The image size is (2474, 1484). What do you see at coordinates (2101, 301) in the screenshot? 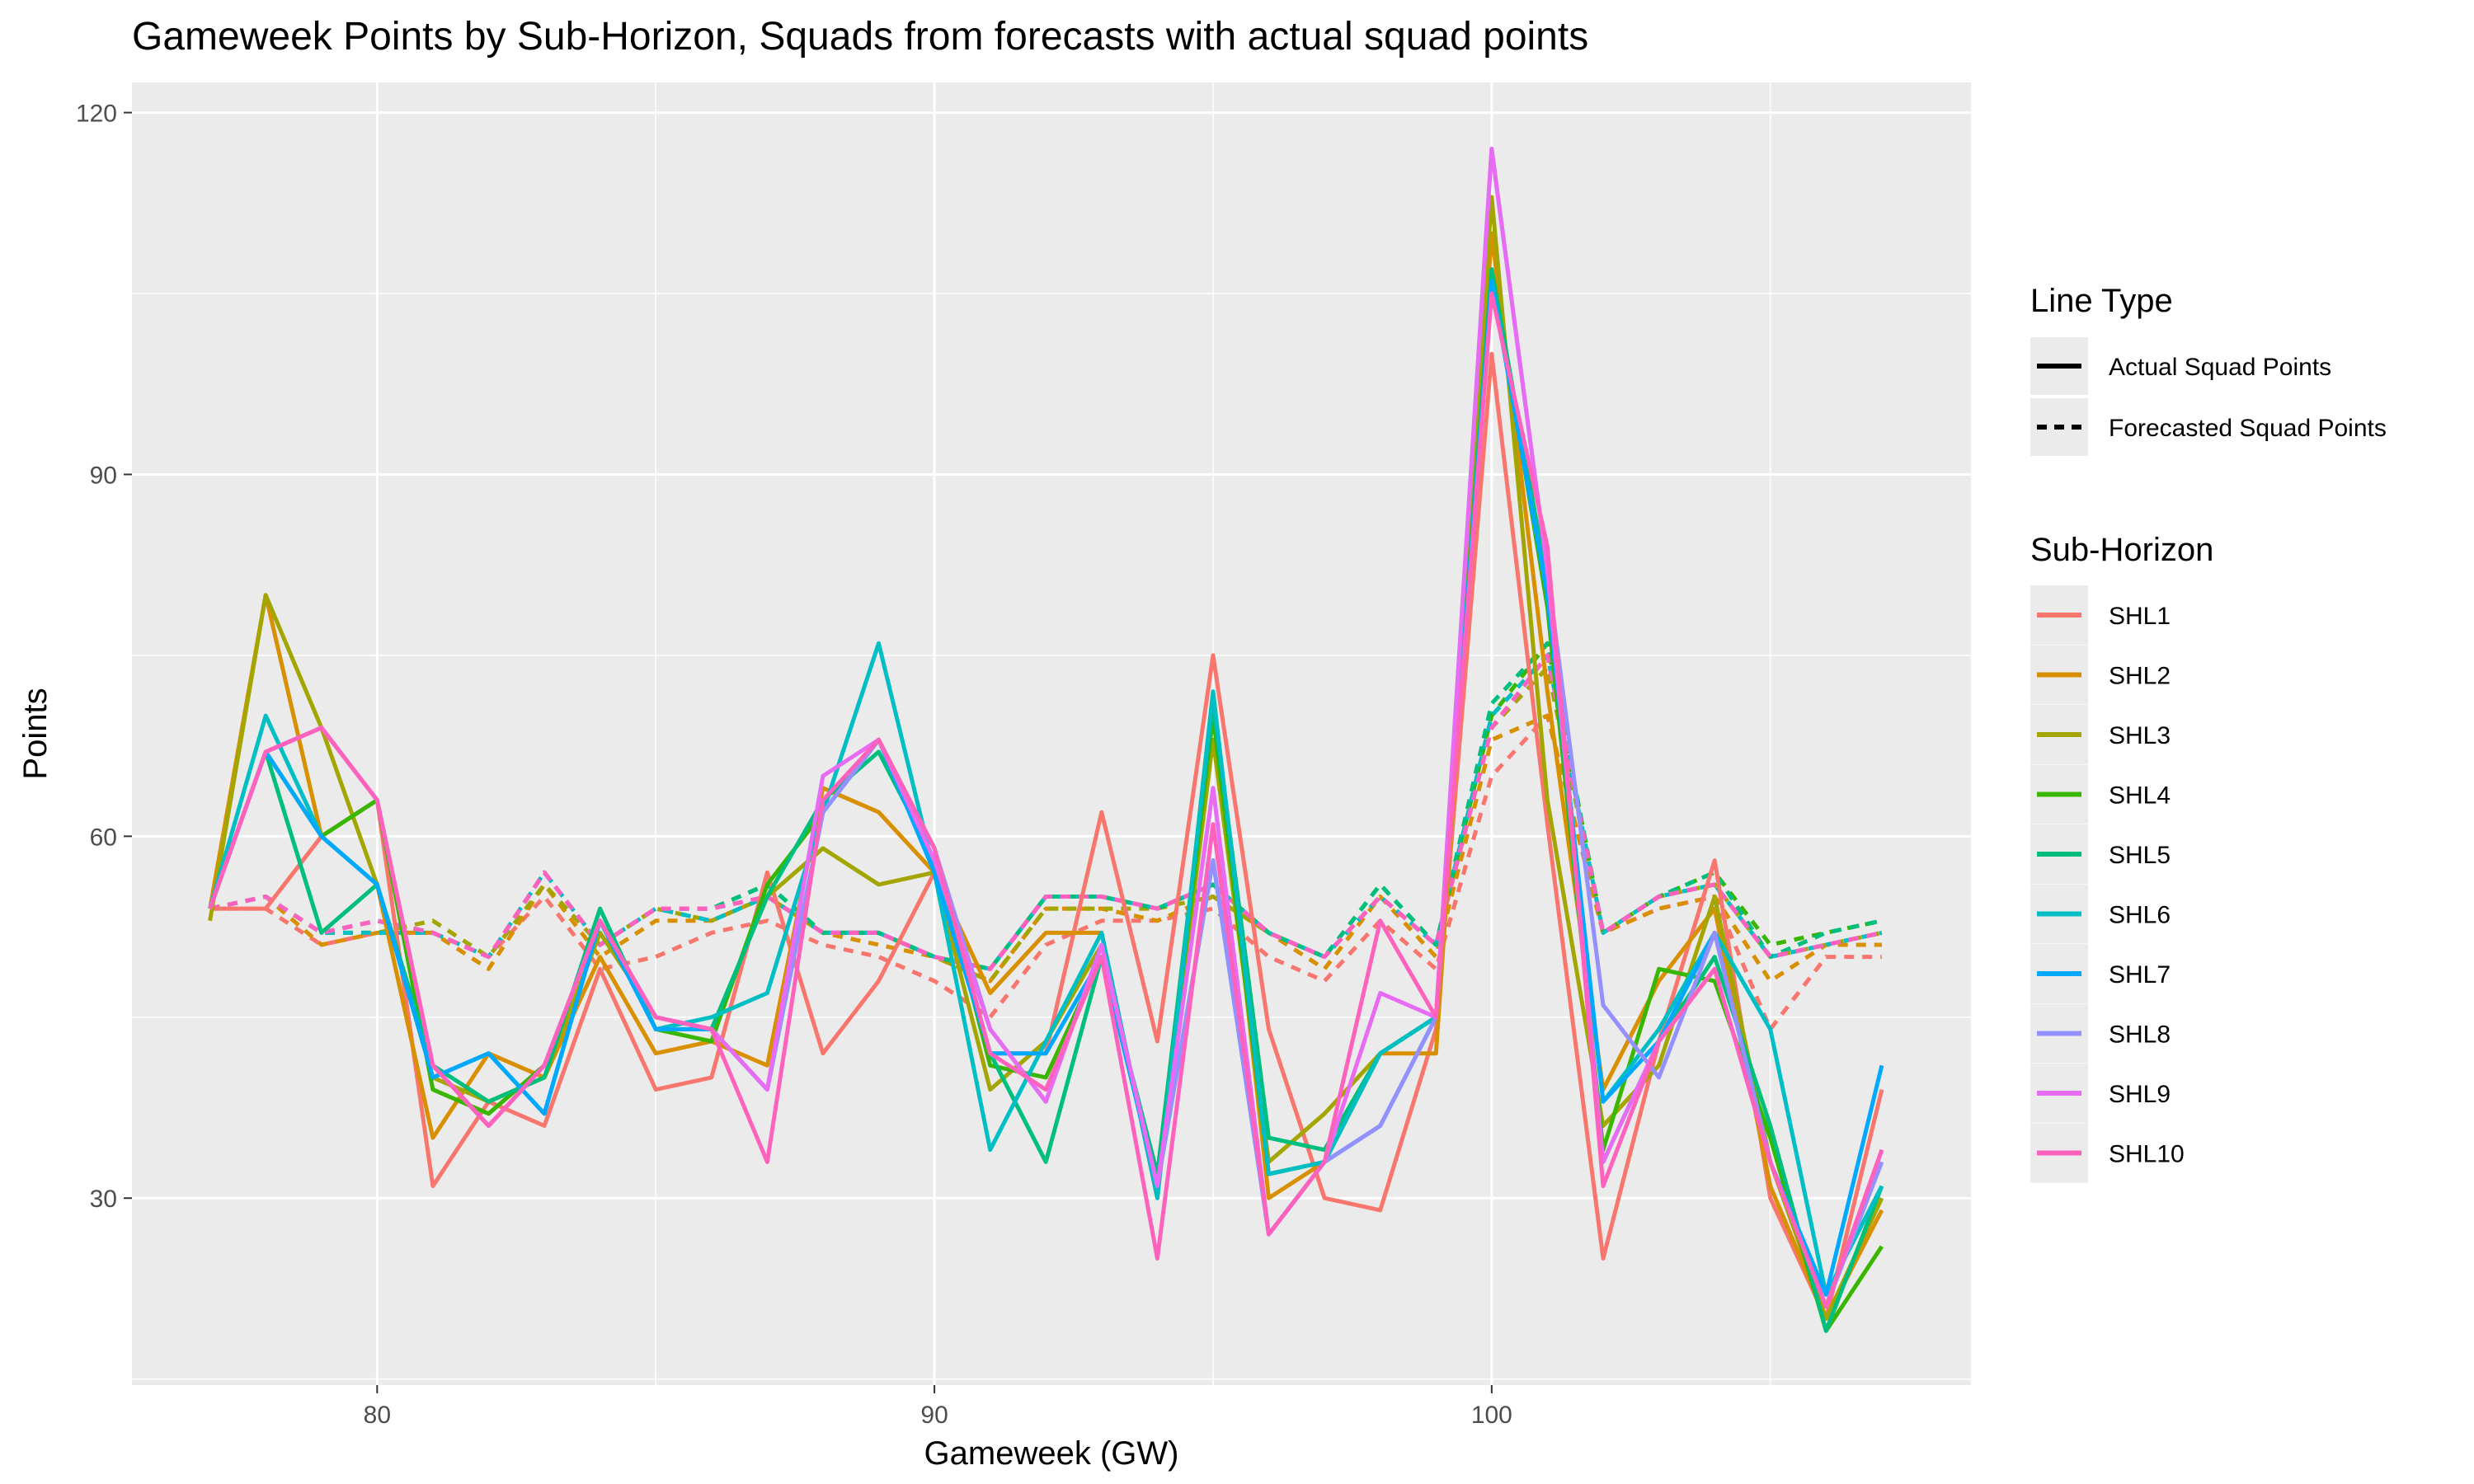
I see `legend-title-line-type: Line Type` at bounding box center [2101, 301].